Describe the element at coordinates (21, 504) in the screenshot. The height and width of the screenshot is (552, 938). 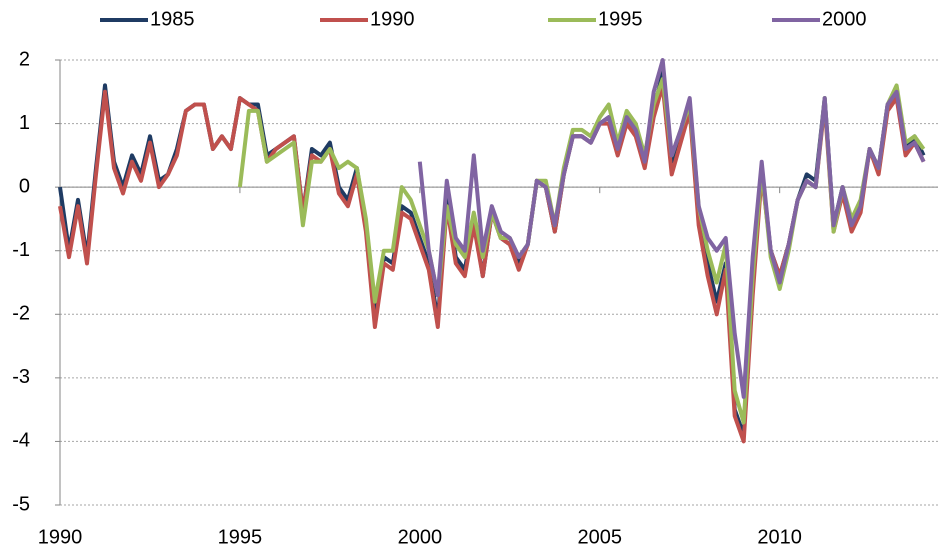
I see `y-tick-label: -5` at that location.